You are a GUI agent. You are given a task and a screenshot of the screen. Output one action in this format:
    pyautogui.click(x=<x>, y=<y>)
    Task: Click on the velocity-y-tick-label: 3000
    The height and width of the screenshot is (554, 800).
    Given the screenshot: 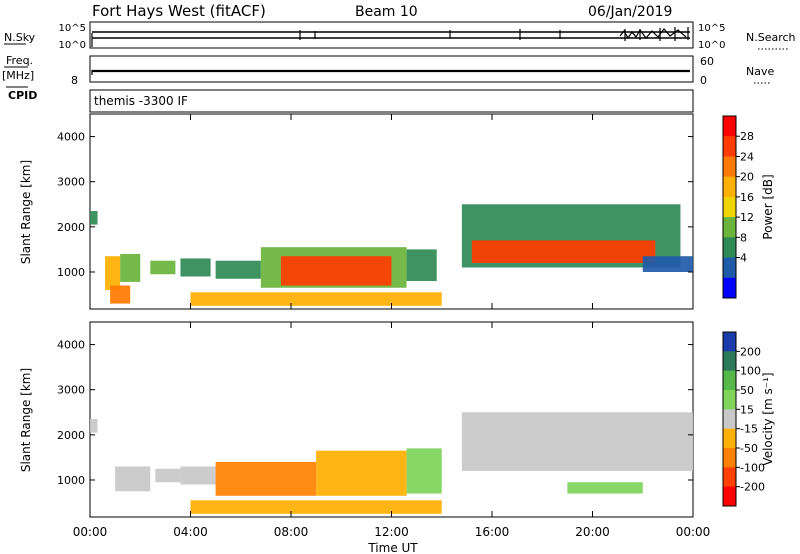 What is the action you would take?
    pyautogui.click(x=71, y=390)
    